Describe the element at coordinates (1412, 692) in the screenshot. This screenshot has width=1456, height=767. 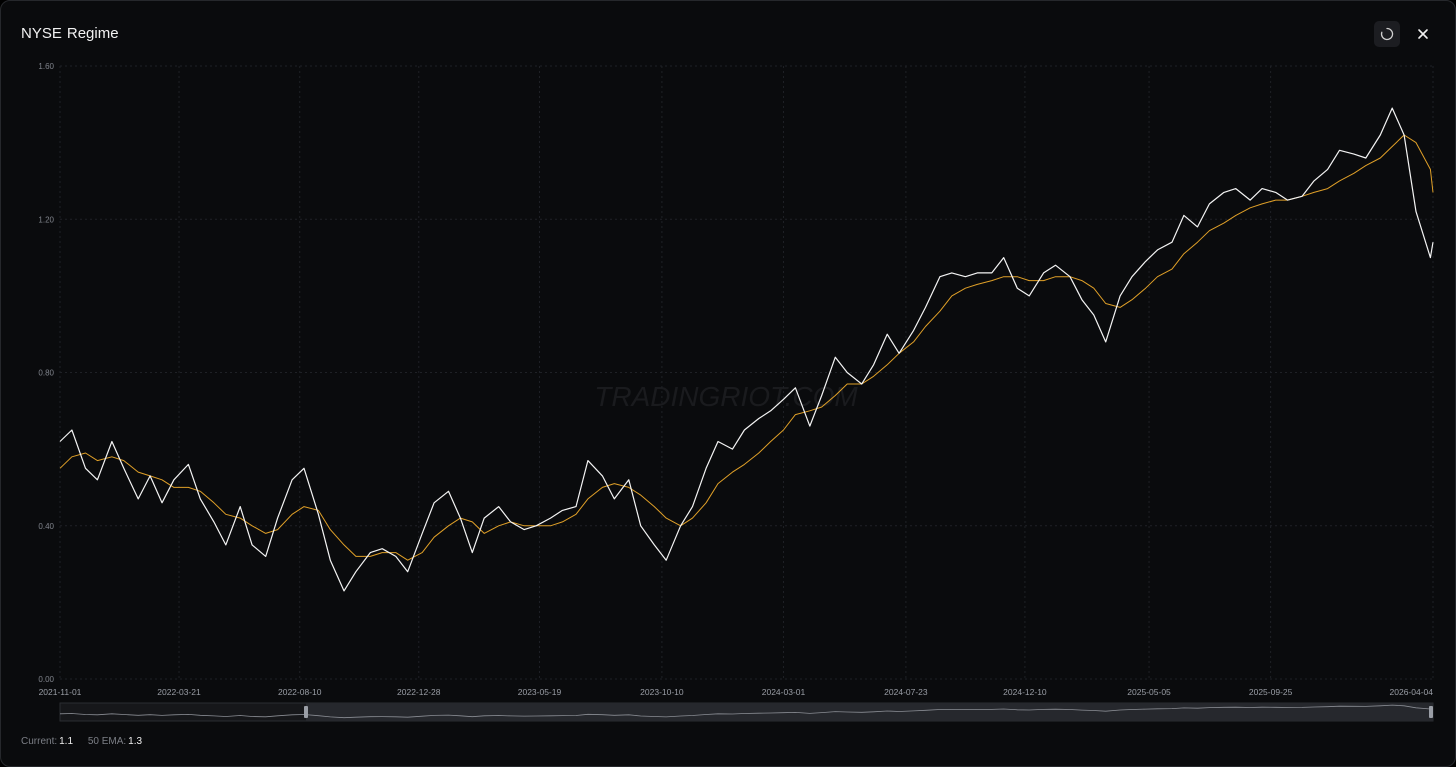
I see `x-tick-label: 2026-04-04` at that location.